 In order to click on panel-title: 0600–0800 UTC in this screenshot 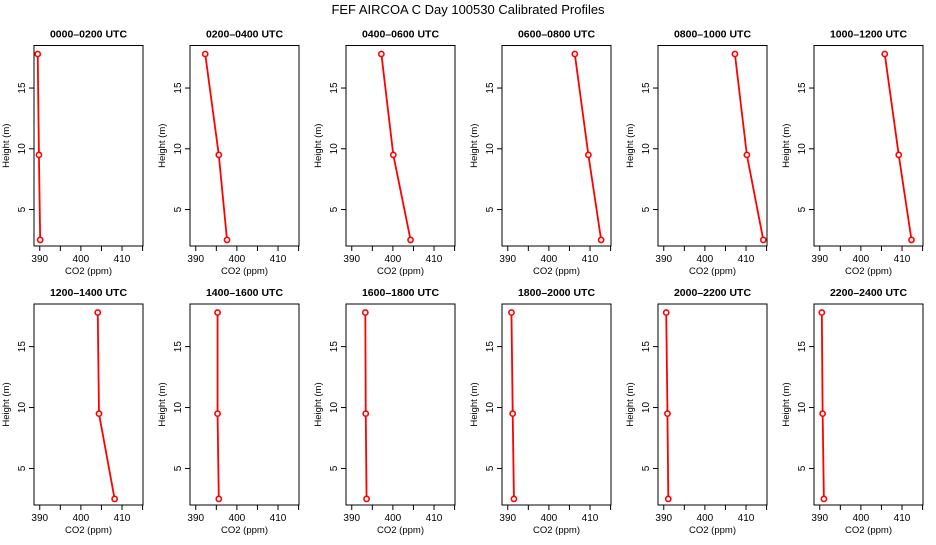, I will do `click(556, 35)`.